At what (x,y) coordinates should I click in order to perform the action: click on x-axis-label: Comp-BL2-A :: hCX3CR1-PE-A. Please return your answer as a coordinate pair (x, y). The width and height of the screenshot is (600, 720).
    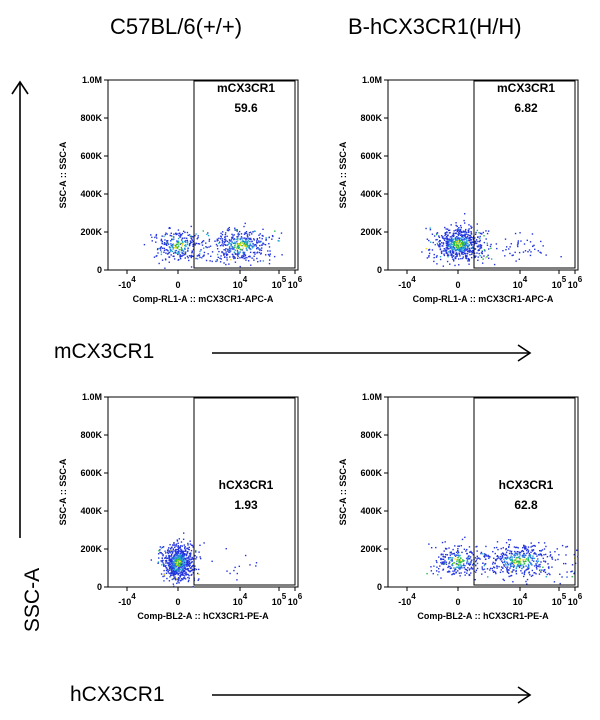
    Looking at the image, I should click on (203, 616).